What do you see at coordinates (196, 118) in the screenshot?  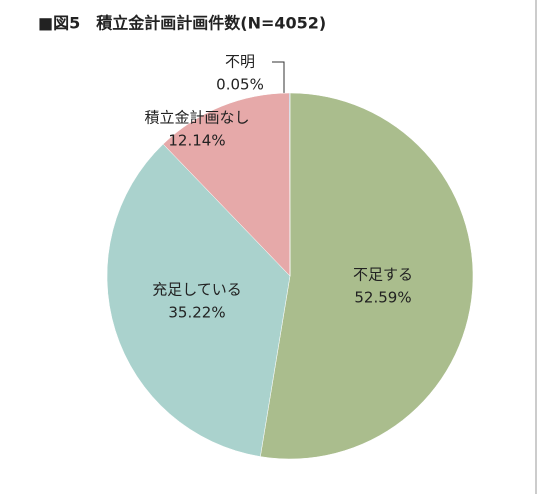 I see `slice-label: 積立金計画なし` at bounding box center [196, 118].